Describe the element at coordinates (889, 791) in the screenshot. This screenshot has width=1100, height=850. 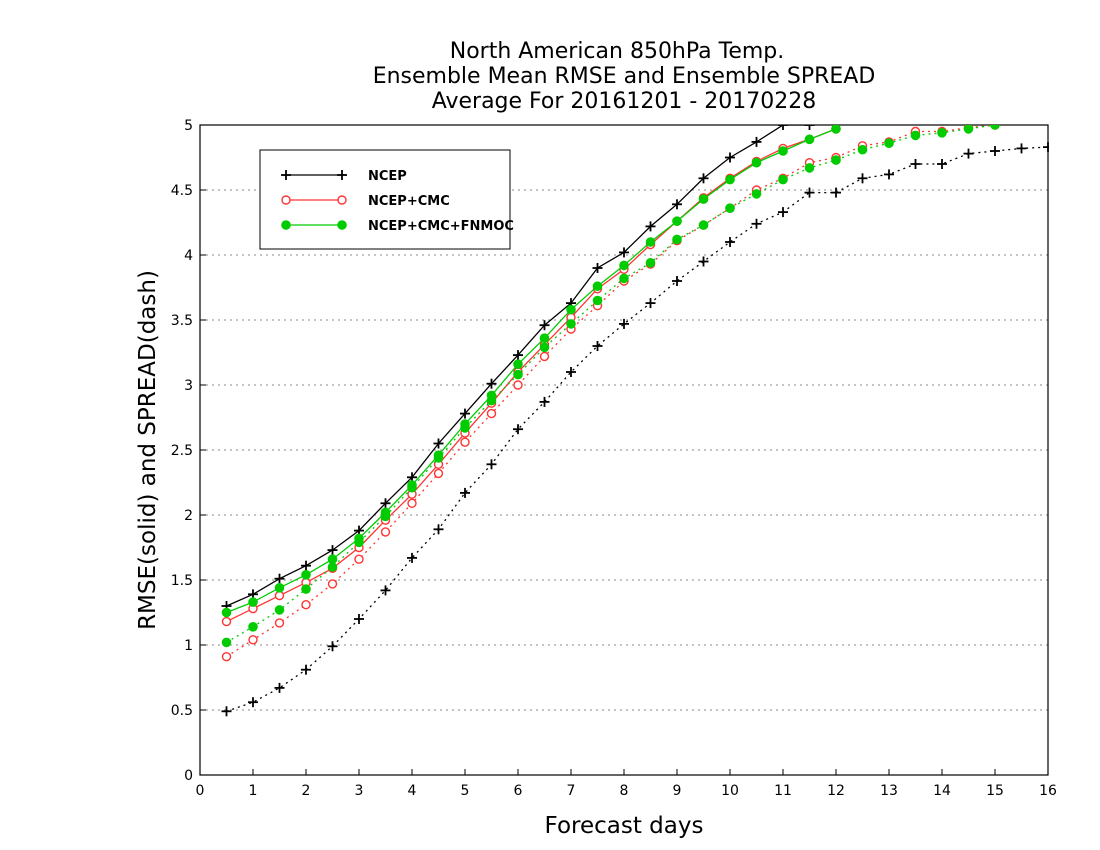
I see `x-tick-label: 13` at that location.